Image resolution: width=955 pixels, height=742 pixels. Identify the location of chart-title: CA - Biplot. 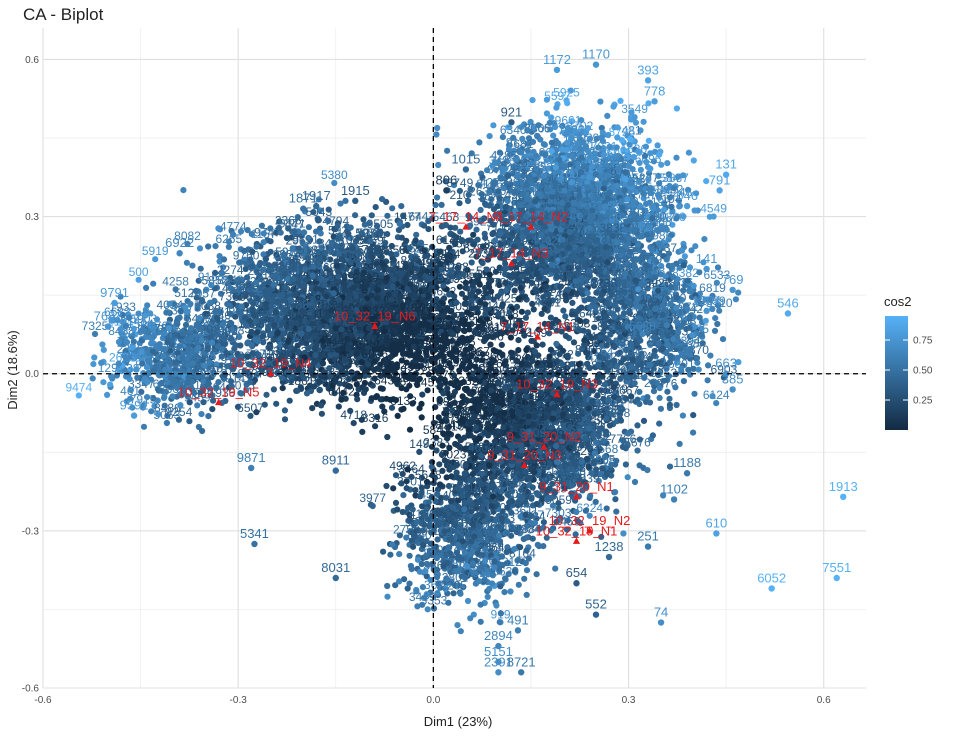
(63, 14).